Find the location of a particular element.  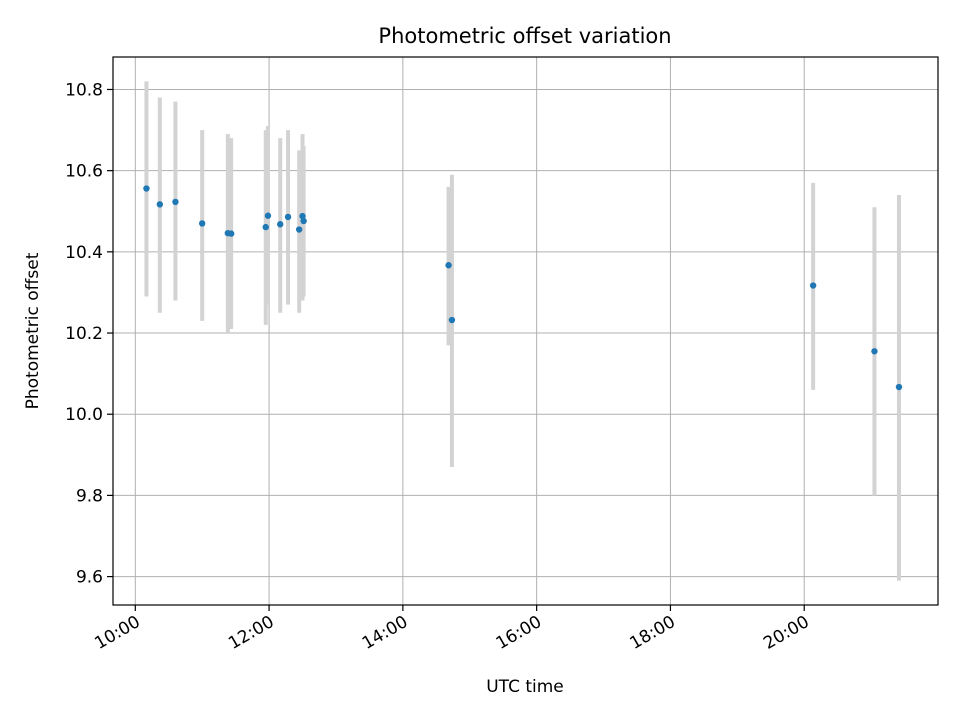

y-tick-label: 10.6 is located at coordinates (84, 172).